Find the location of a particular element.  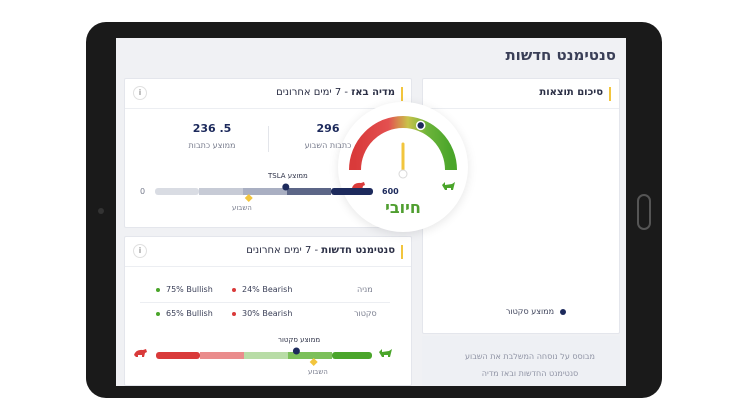

news-sentiment-card: סנטימנט חדשות - 7 ימים אחרונים i is located at coordinates (268, 311).